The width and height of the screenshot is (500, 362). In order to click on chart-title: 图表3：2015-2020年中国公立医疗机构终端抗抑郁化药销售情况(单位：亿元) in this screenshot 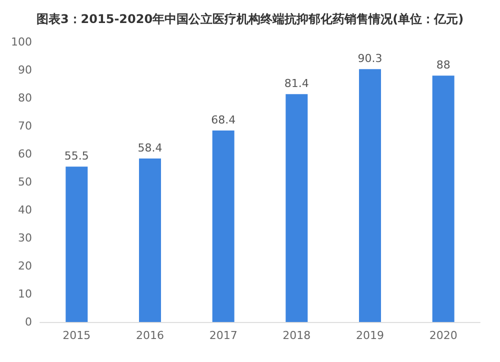, I will do `click(250, 19)`.